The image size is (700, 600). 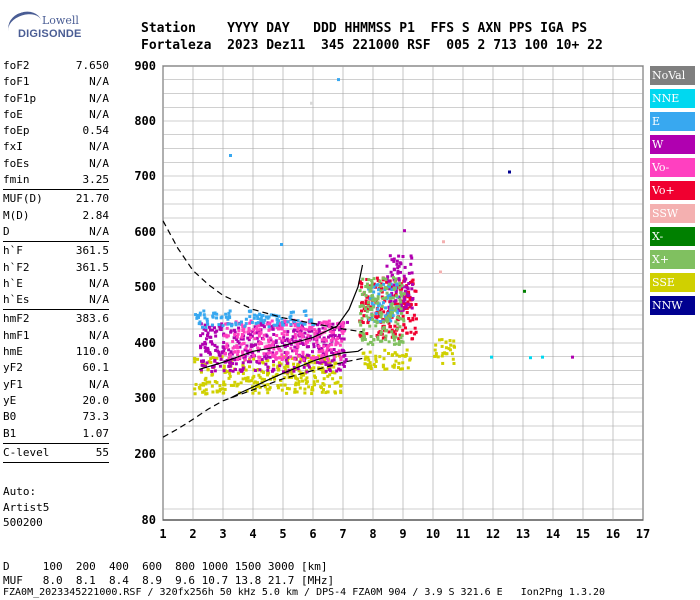 I want to click on param-separator, so click(x=56, y=463).